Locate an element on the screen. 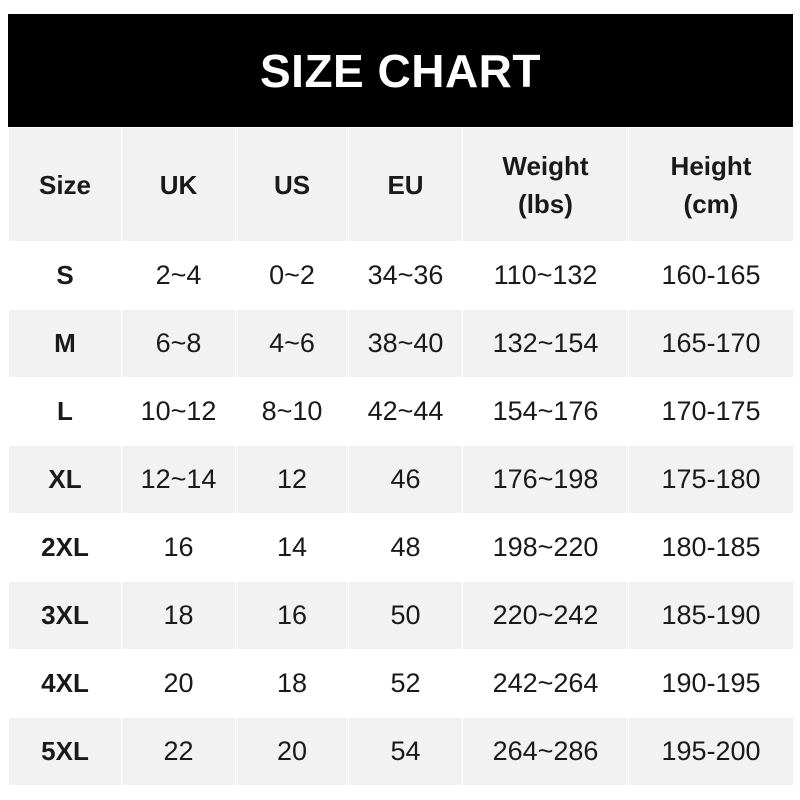 The height and width of the screenshot is (800, 800). cell-eu: 38~40 is located at coordinates (405, 343).